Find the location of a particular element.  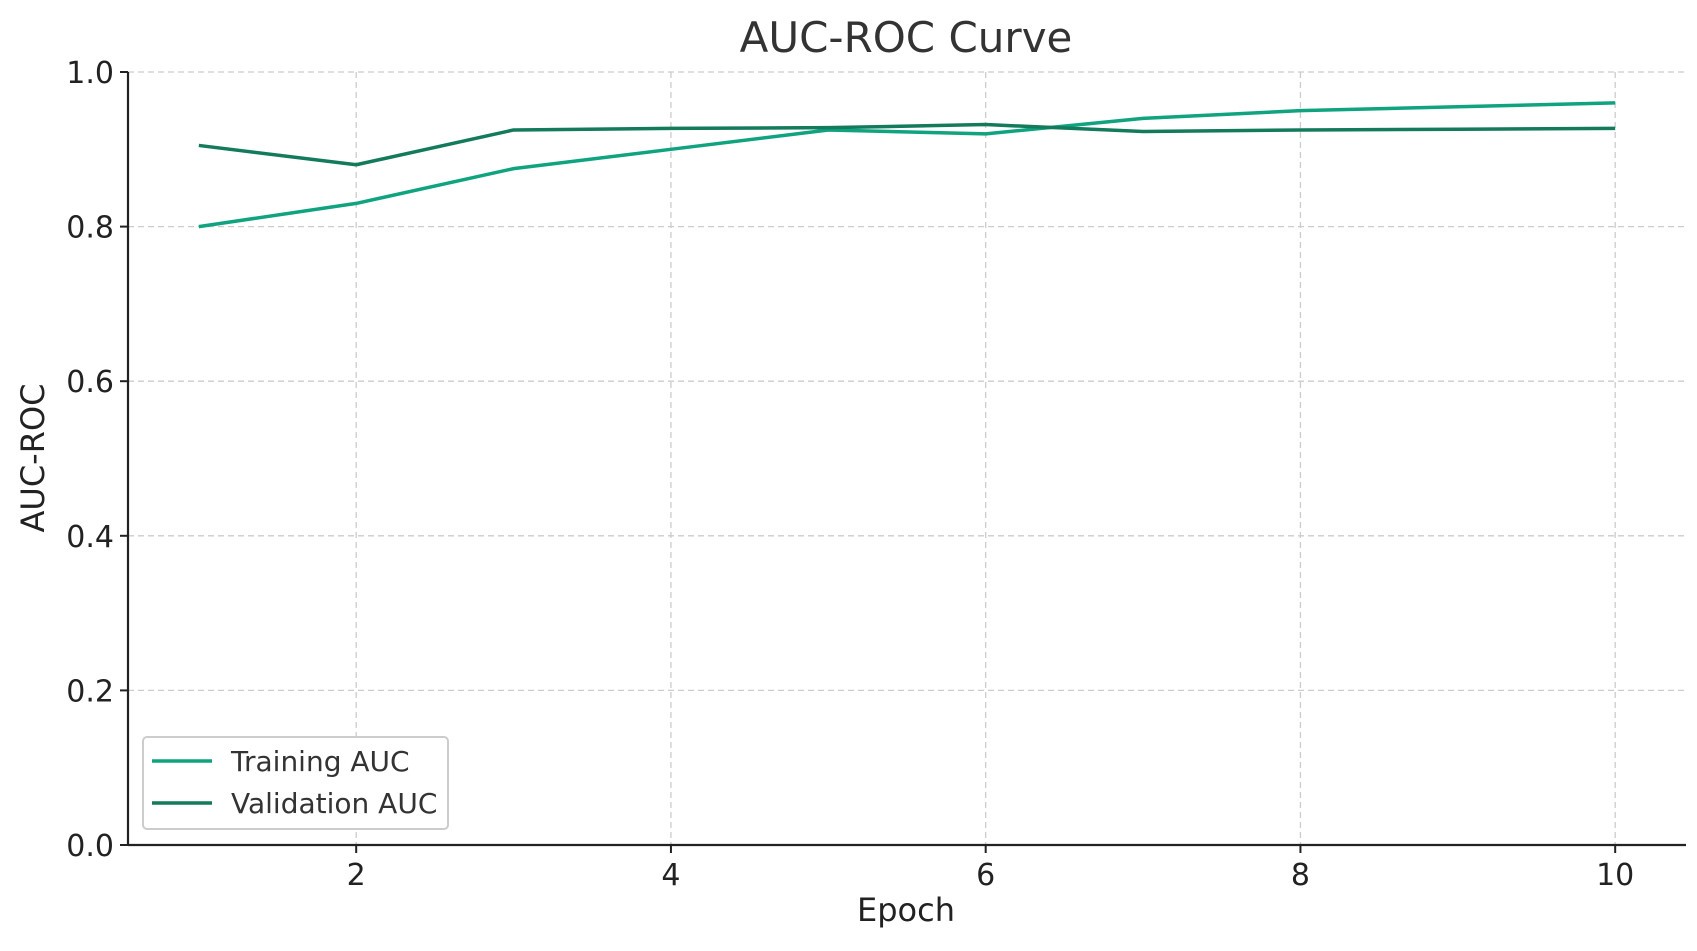

y-tick-label: 0.2 is located at coordinates (90, 691).